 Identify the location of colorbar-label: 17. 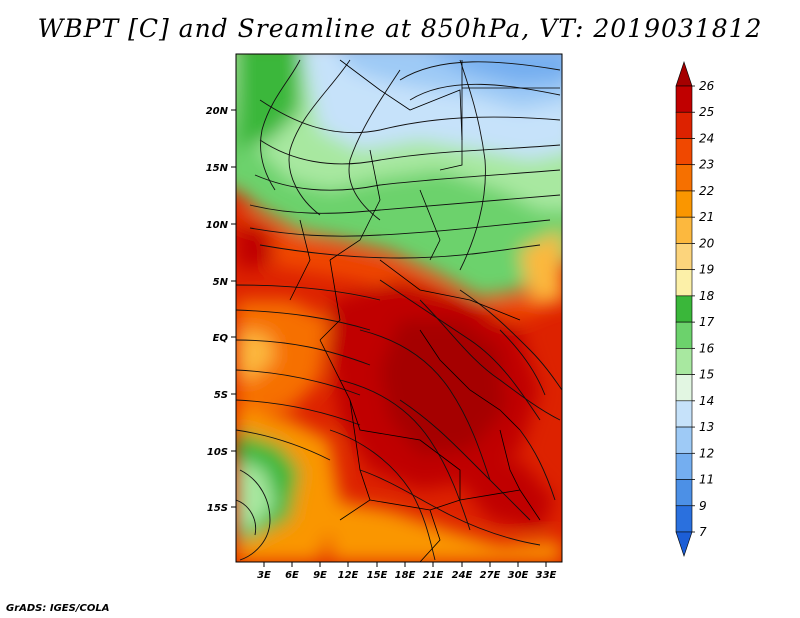
(707, 322).